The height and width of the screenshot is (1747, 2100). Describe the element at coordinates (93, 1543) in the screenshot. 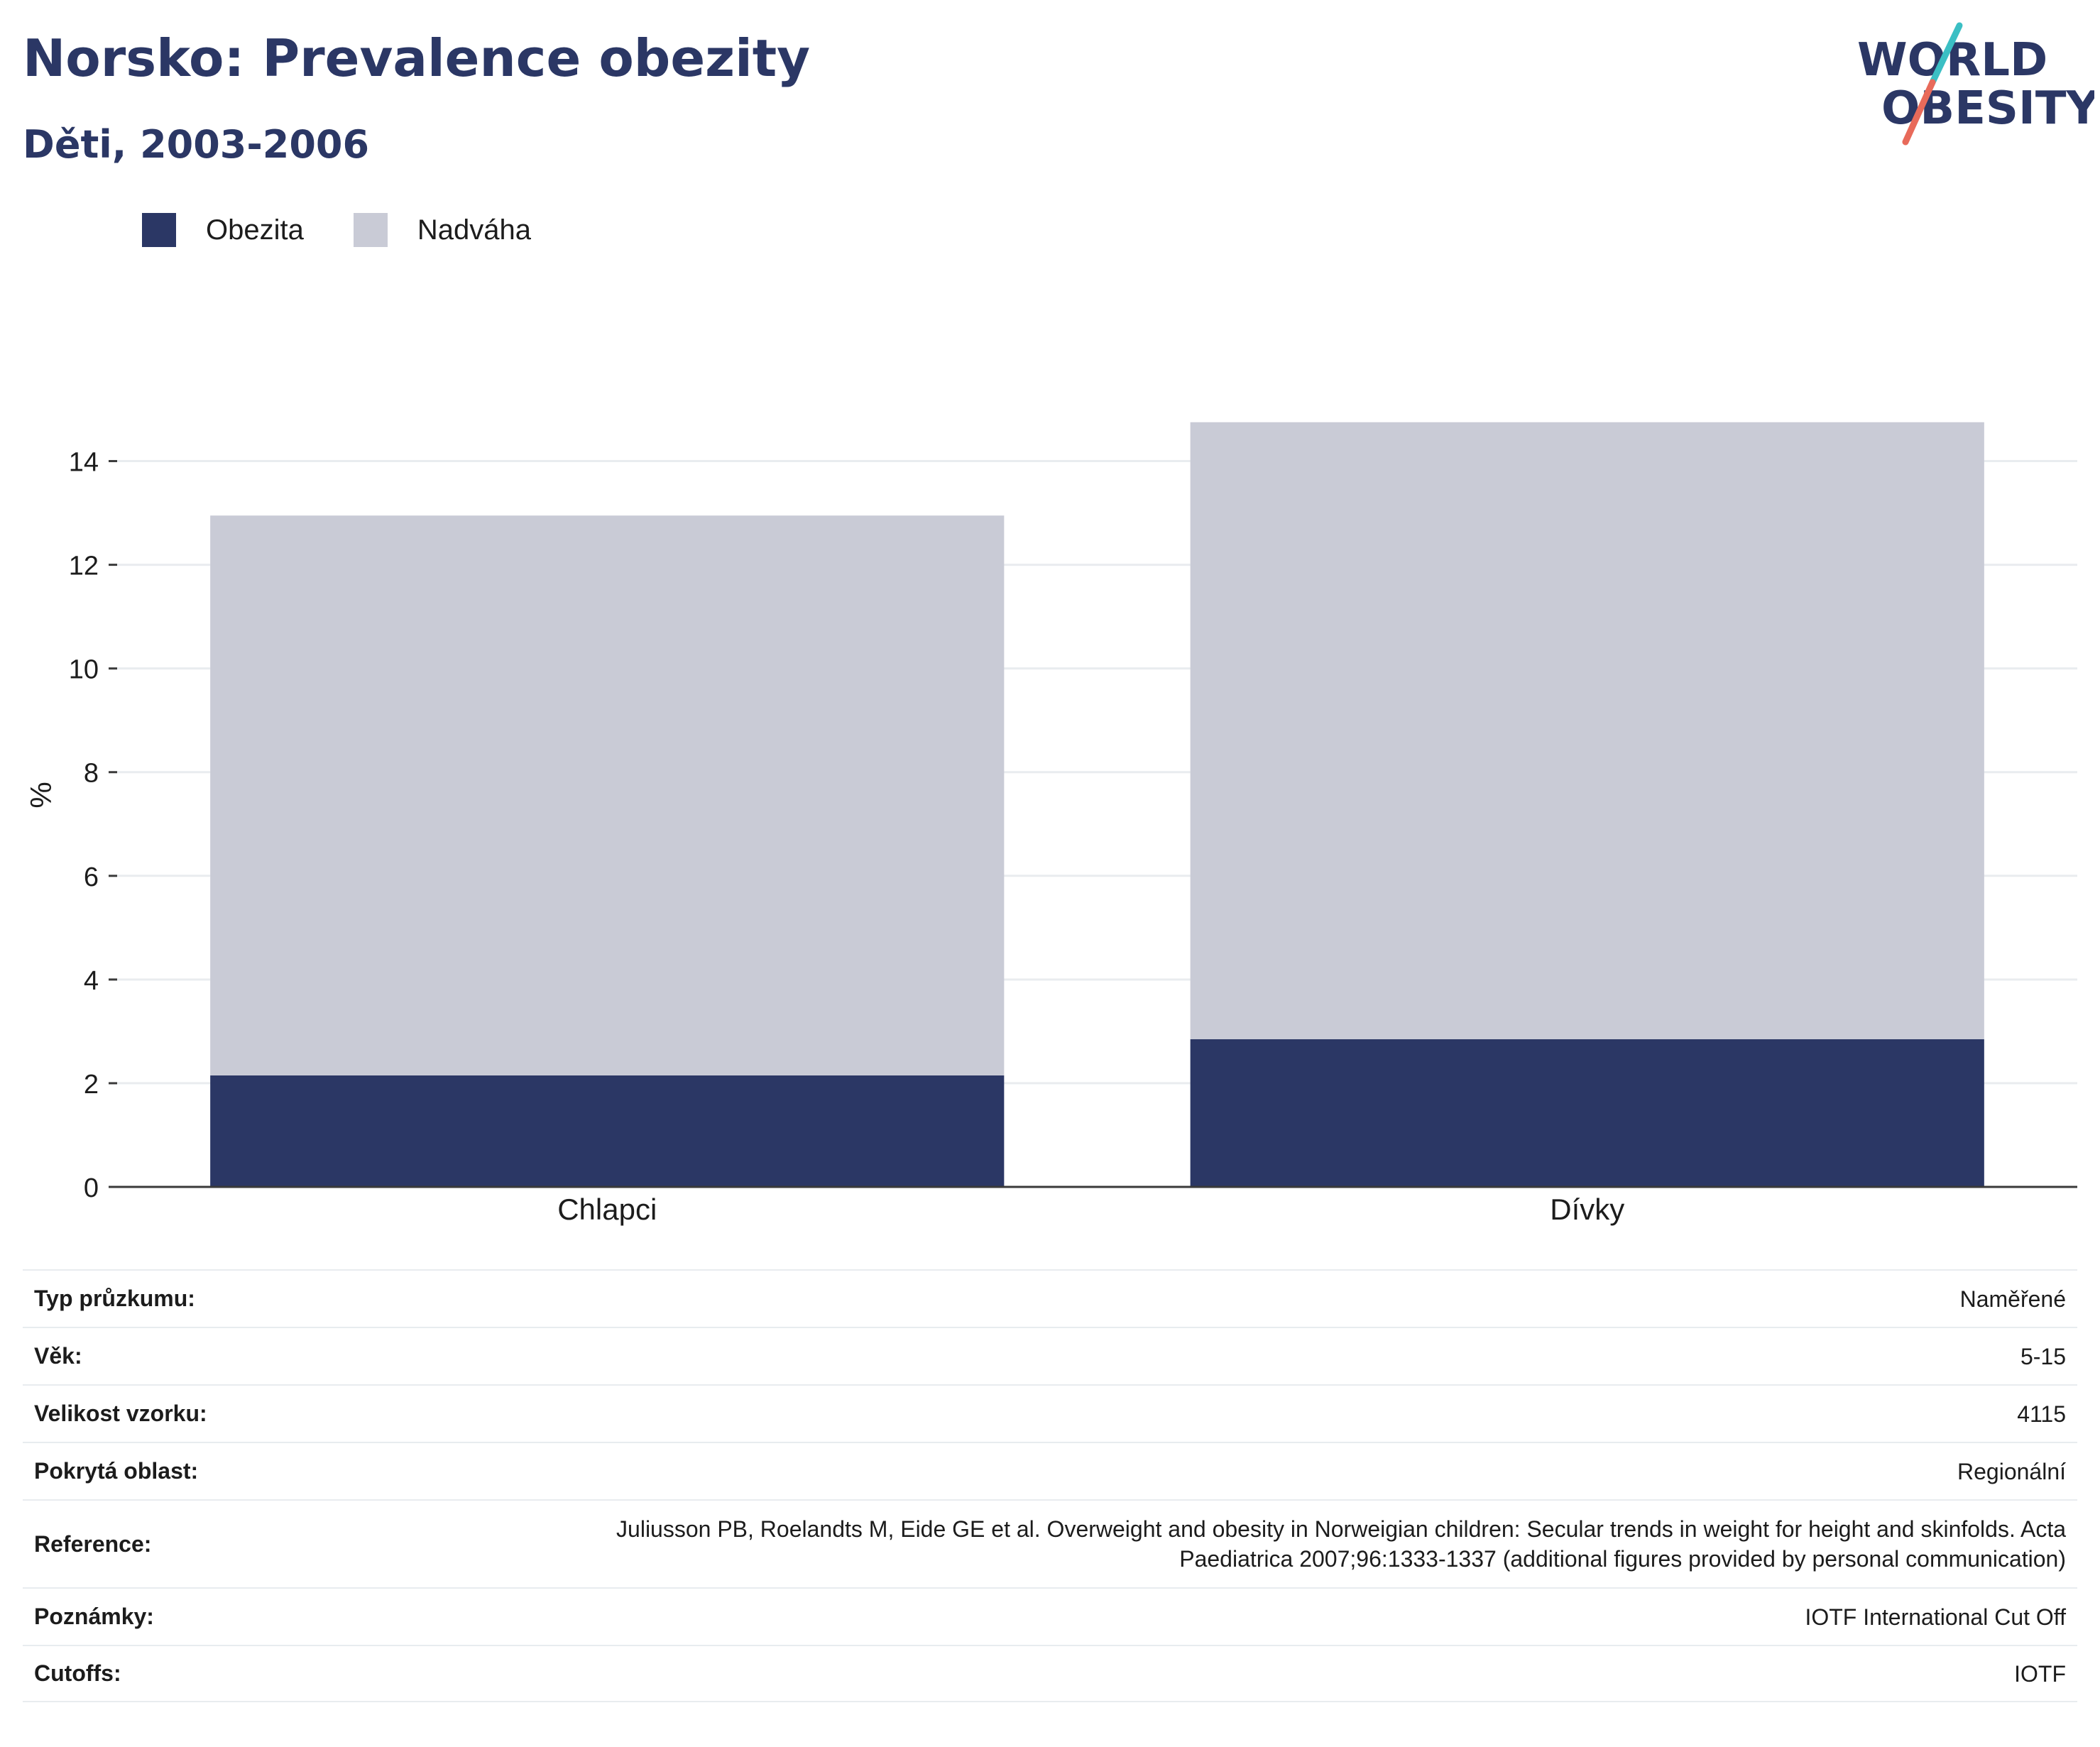

I see `info-label: Reference:` at that location.